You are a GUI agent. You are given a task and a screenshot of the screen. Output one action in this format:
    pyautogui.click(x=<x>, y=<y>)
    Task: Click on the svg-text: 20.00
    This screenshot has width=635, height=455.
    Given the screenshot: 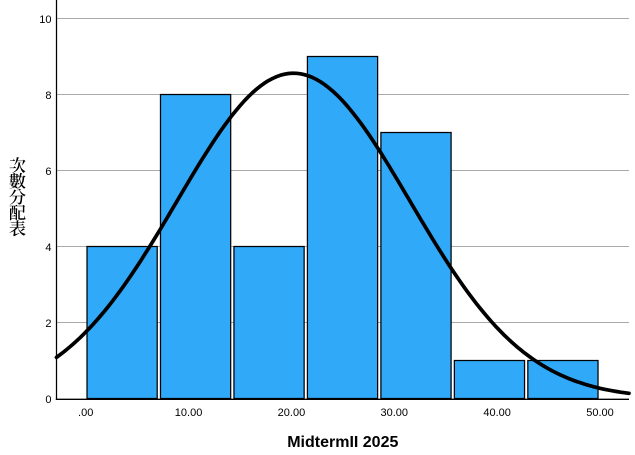 What is the action you would take?
    pyautogui.click(x=292, y=413)
    